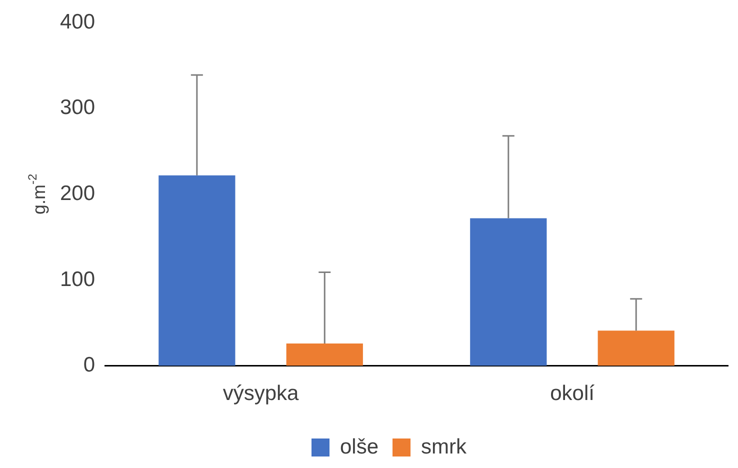 This screenshot has width=738, height=468. What do you see at coordinates (444, 446) in the screenshot?
I see `legend-label: smrk` at bounding box center [444, 446].